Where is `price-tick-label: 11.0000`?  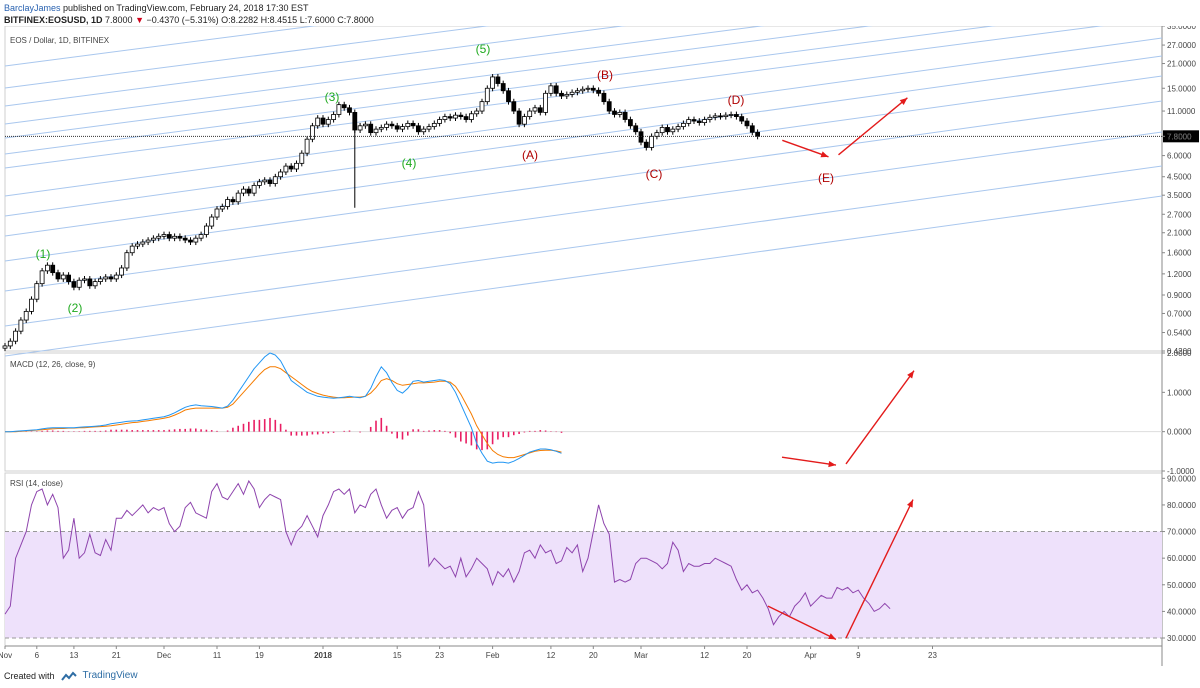 price-tick-label: 11.0000 is located at coordinates (1181, 111).